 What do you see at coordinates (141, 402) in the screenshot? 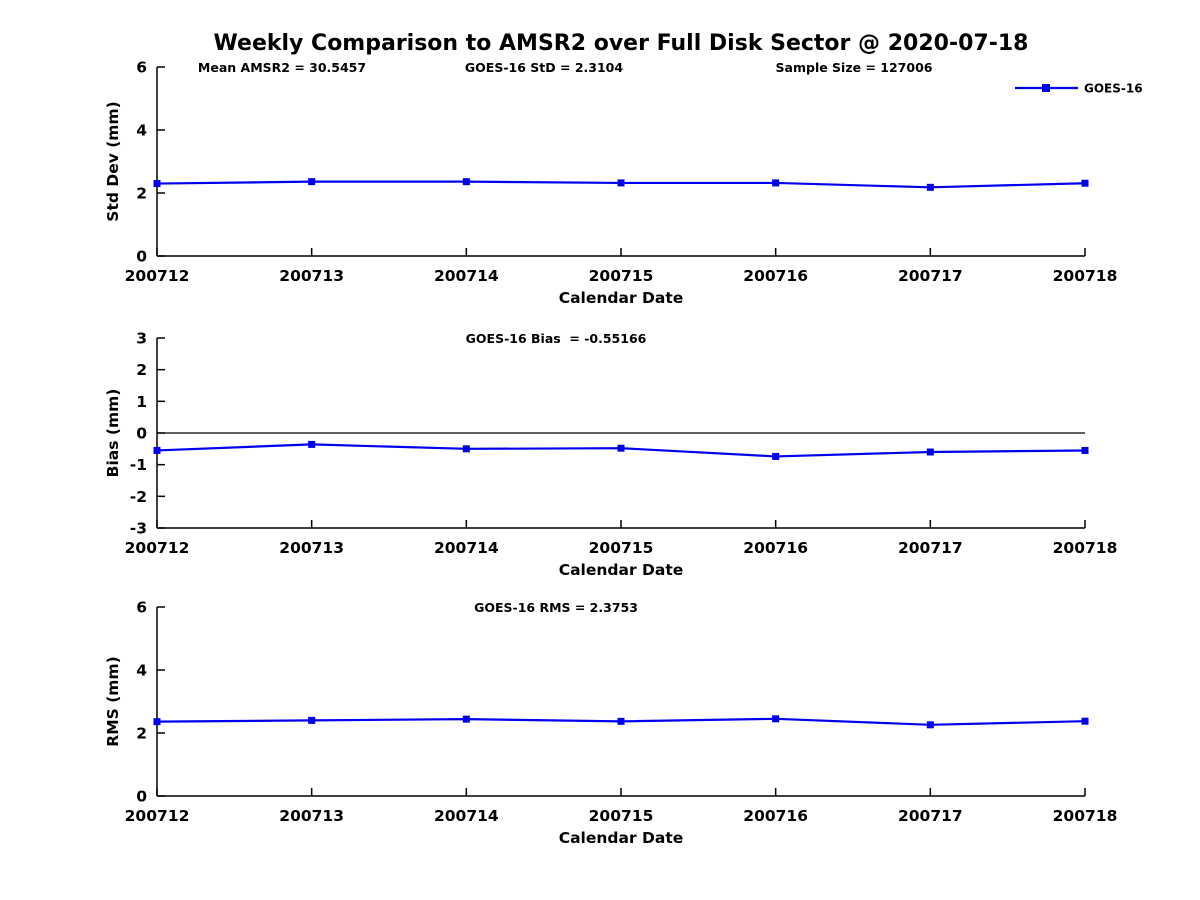
I see `y-tick-label: 1` at bounding box center [141, 402].